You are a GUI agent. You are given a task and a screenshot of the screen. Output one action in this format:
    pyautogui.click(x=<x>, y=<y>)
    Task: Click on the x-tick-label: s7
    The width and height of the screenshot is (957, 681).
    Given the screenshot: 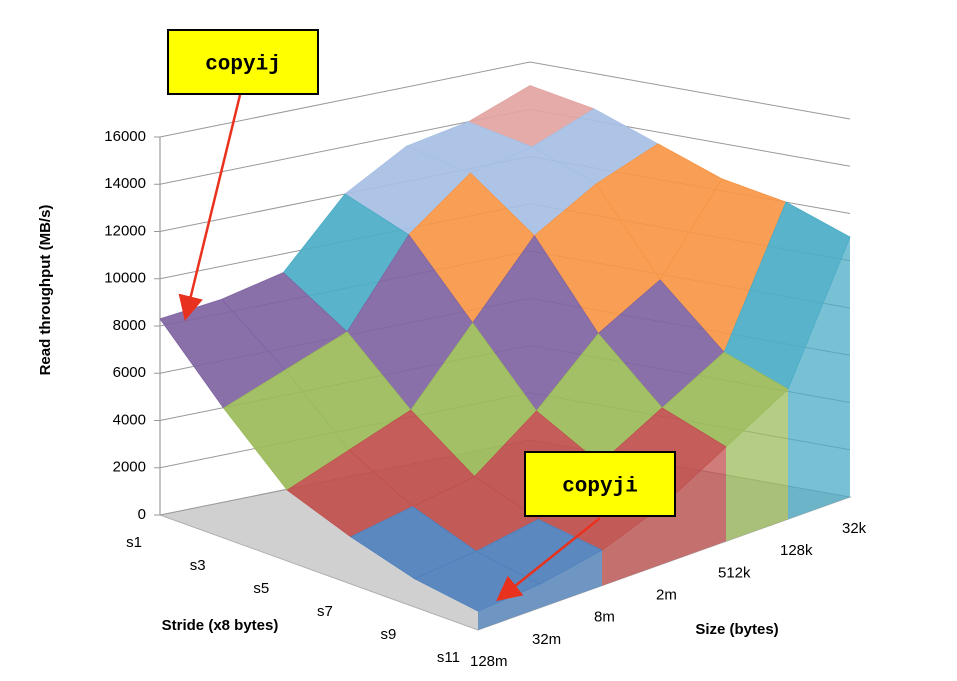 What is the action you would take?
    pyautogui.click(x=325, y=611)
    